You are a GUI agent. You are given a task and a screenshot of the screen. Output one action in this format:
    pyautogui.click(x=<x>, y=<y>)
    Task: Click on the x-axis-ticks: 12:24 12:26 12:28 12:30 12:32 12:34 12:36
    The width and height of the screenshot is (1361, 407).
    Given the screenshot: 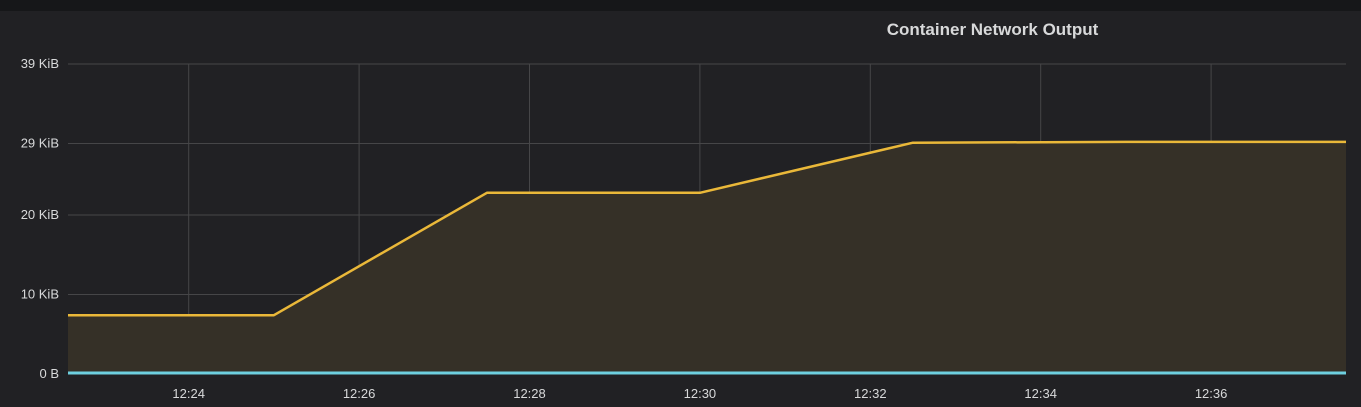 What is the action you would take?
    pyautogui.click(x=699, y=393)
    